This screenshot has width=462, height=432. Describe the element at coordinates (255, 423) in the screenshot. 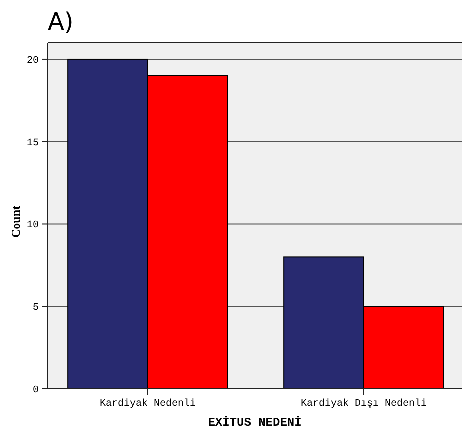

I see `x-axis-title: EXİTUS NEDENİ` at that location.